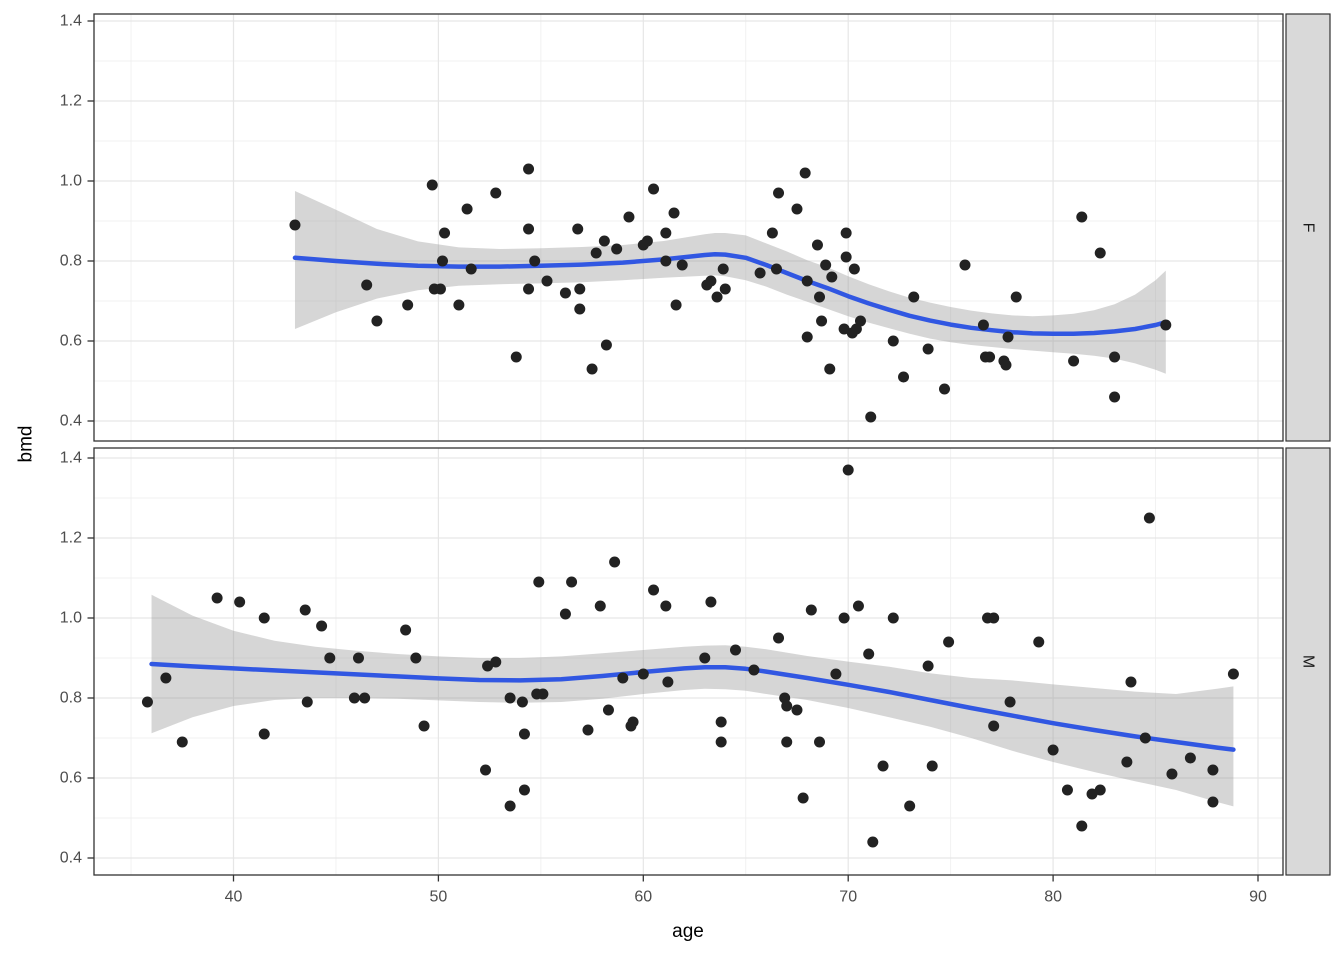 This screenshot has height=960, width=1344. I want to click on x-tick-label: 40, so click(234, 897).